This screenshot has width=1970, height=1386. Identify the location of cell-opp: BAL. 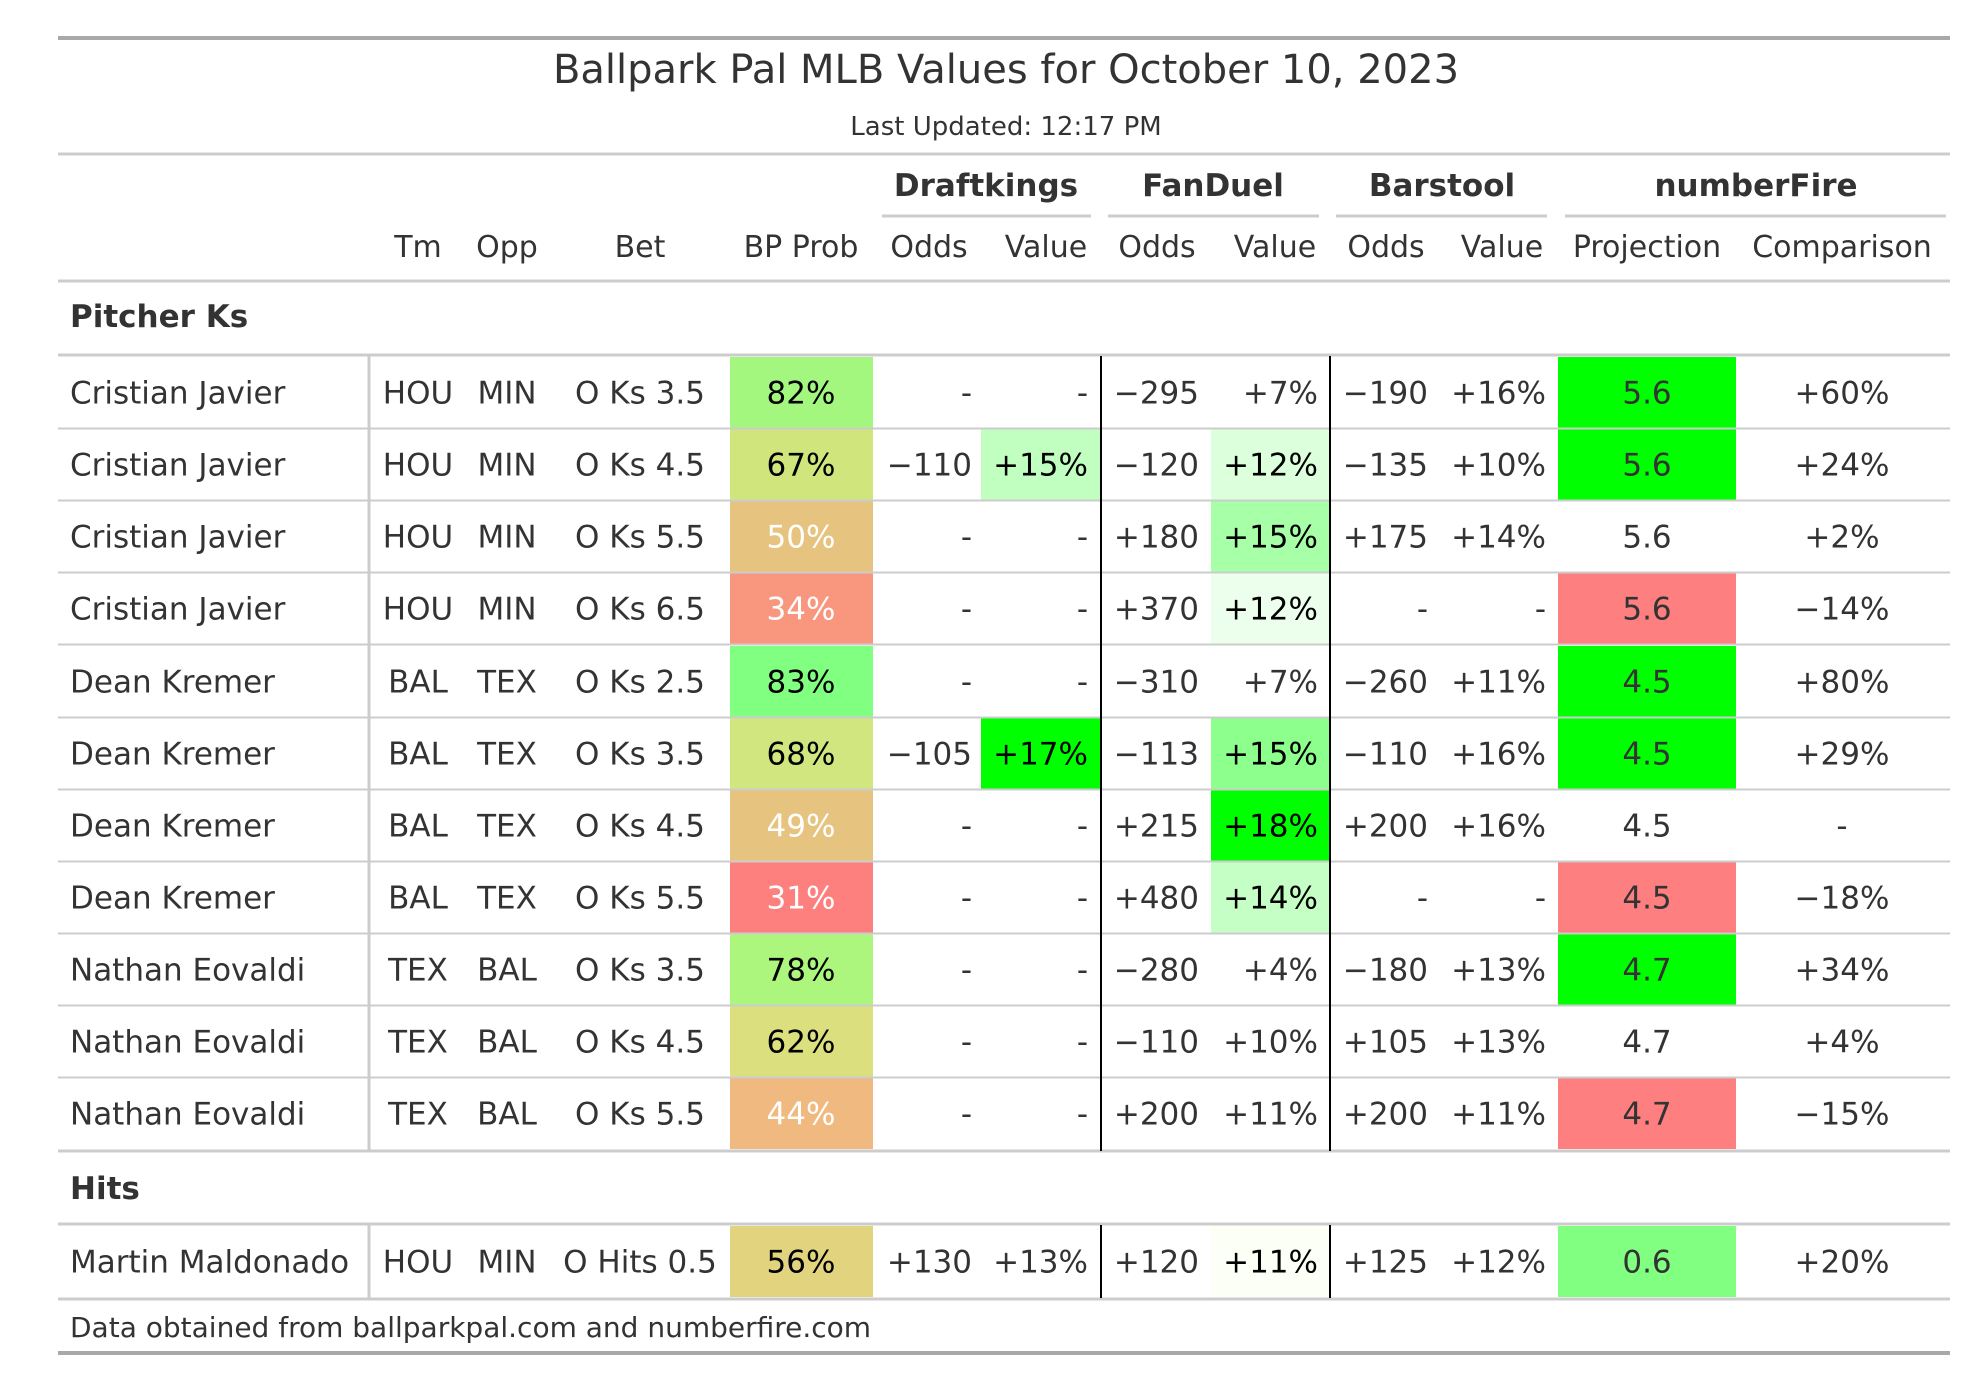
(507, 971).